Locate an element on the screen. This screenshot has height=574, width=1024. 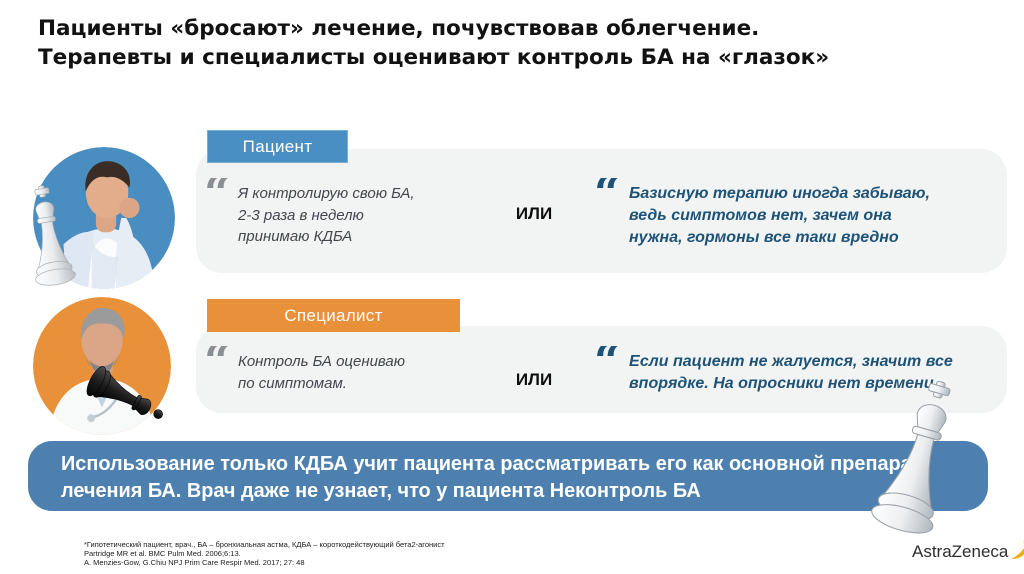
patient-photo-illustration is located at coordinates (104, 218).